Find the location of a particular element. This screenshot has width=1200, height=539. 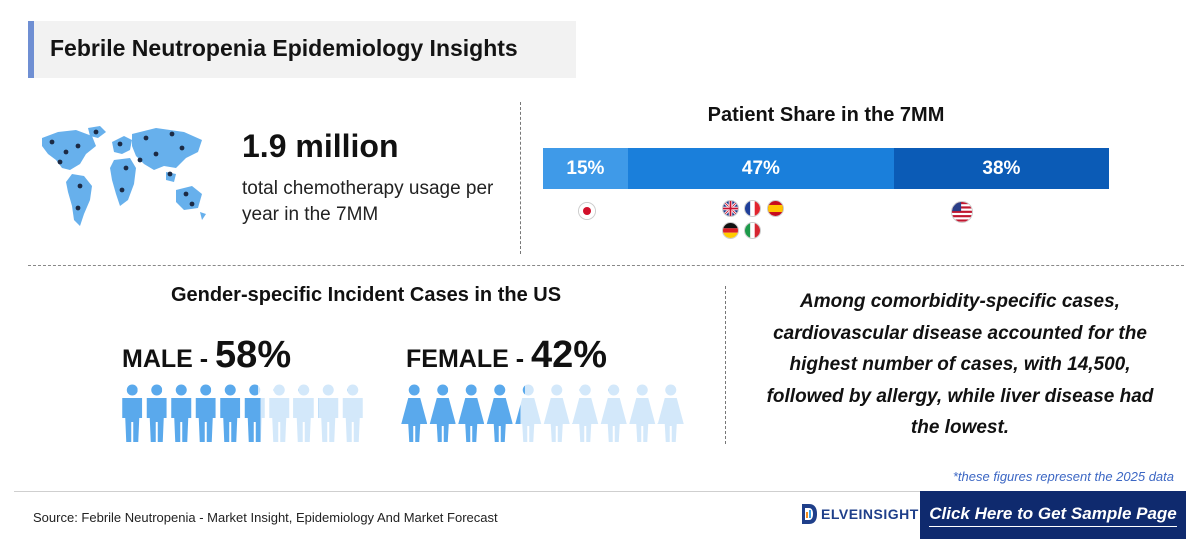

male-percent: 58% is located at coordinates (253, 355).